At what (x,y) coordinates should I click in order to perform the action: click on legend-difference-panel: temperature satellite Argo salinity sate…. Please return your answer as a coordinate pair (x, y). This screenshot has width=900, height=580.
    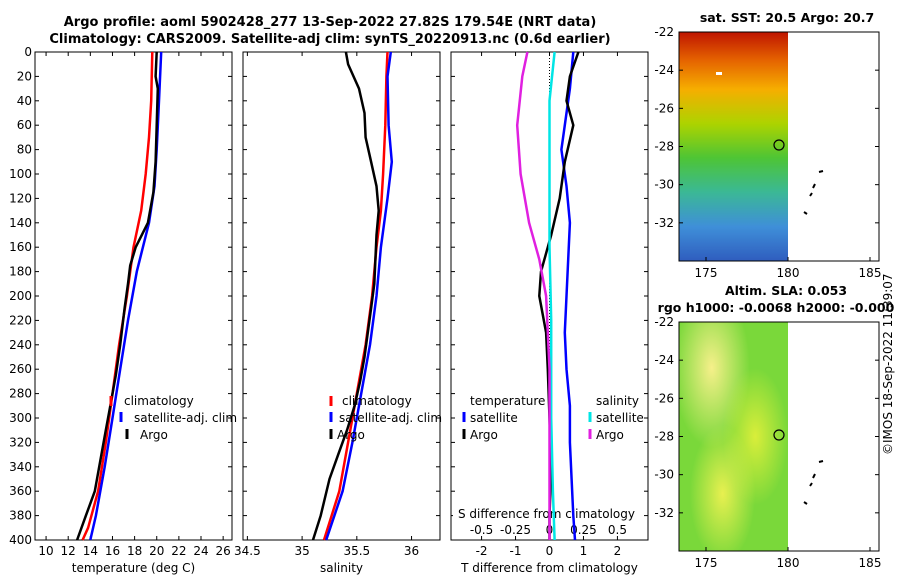
    Looking at the image, I should click on (553, 418).